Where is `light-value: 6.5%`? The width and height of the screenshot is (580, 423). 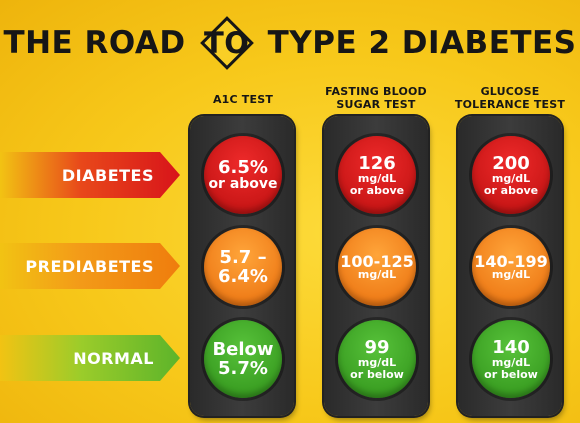 light-value: 6.5% is located at coordinates (243, 167).